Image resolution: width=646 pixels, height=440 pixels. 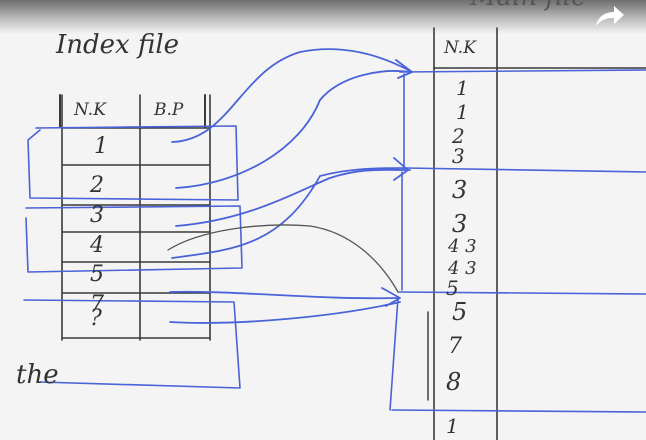 I want to click on index-key-2: 2, so click(x=97, y=185).